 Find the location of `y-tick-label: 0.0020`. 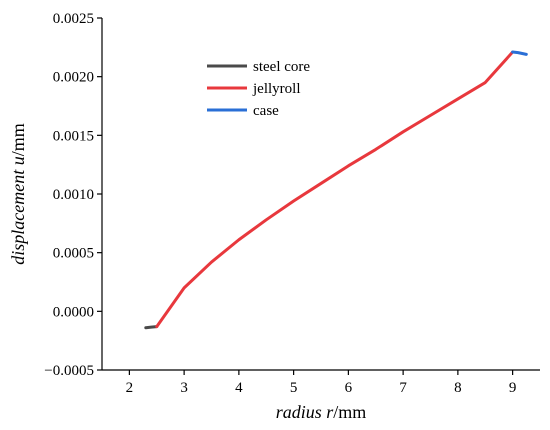

y-tick-label: 0.0020 is located at coordinates (73, 78).